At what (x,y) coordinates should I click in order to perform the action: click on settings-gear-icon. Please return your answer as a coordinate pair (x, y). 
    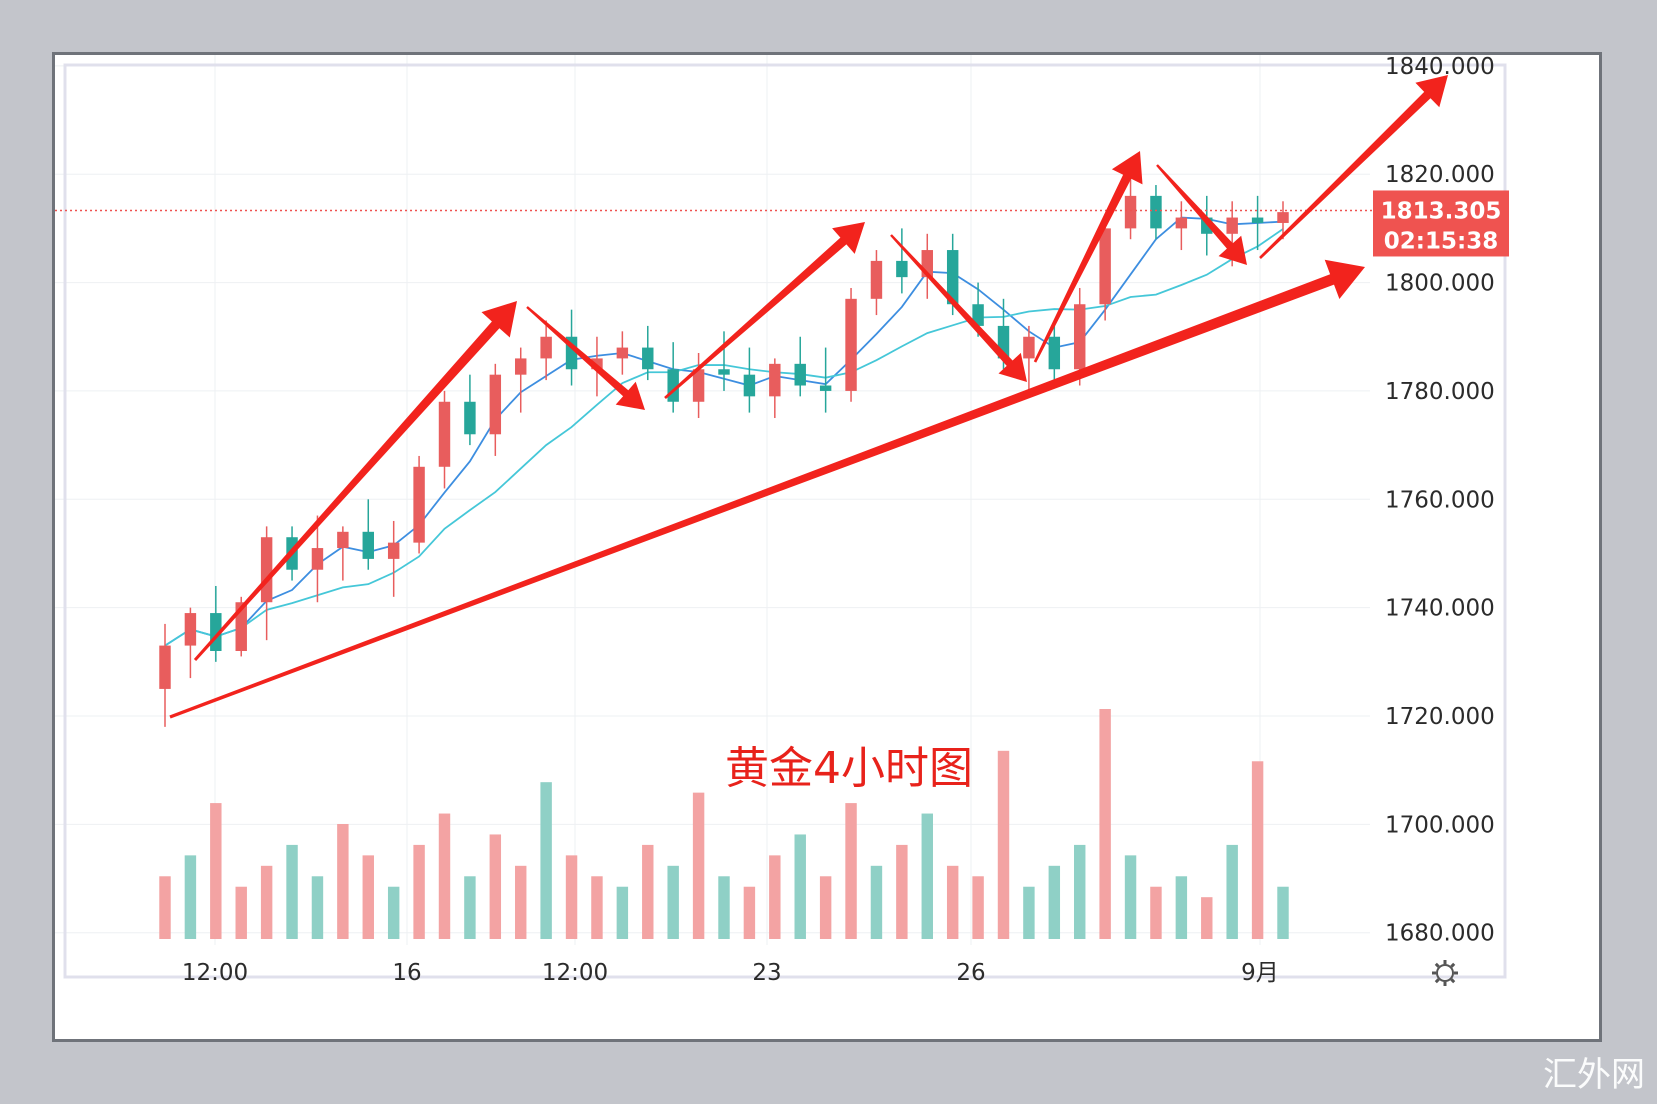
    Looking at the image, I should click on (1445, 973).